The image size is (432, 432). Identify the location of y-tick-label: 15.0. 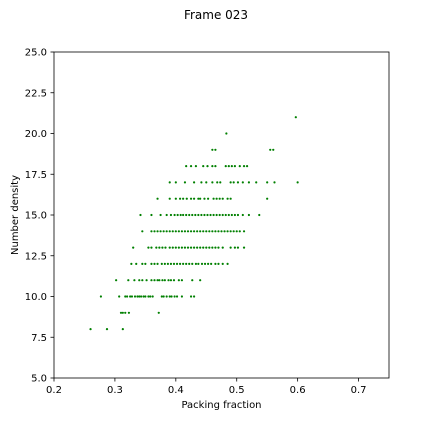
(36, 216).